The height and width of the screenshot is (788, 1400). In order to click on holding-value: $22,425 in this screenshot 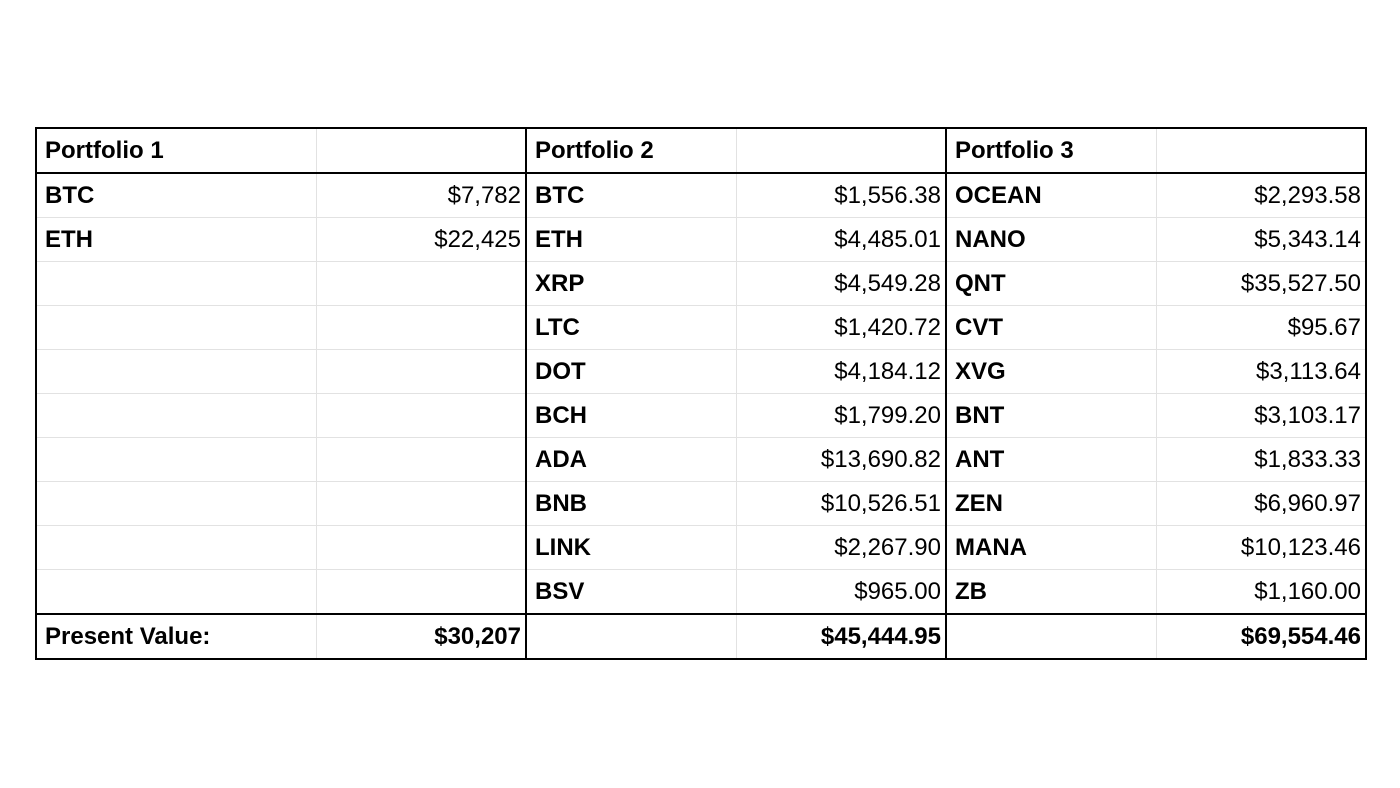, I will do `click(420, 239)`.